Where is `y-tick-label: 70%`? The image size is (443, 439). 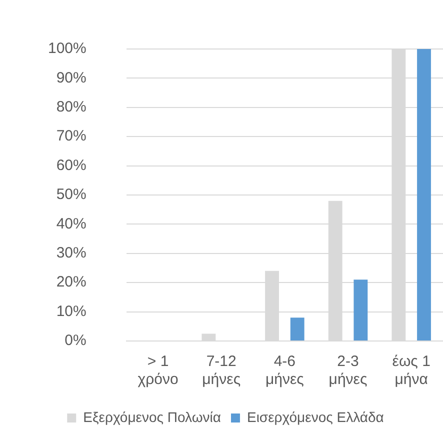 y-tick-label: 70% is located at coordinates (71, 136).